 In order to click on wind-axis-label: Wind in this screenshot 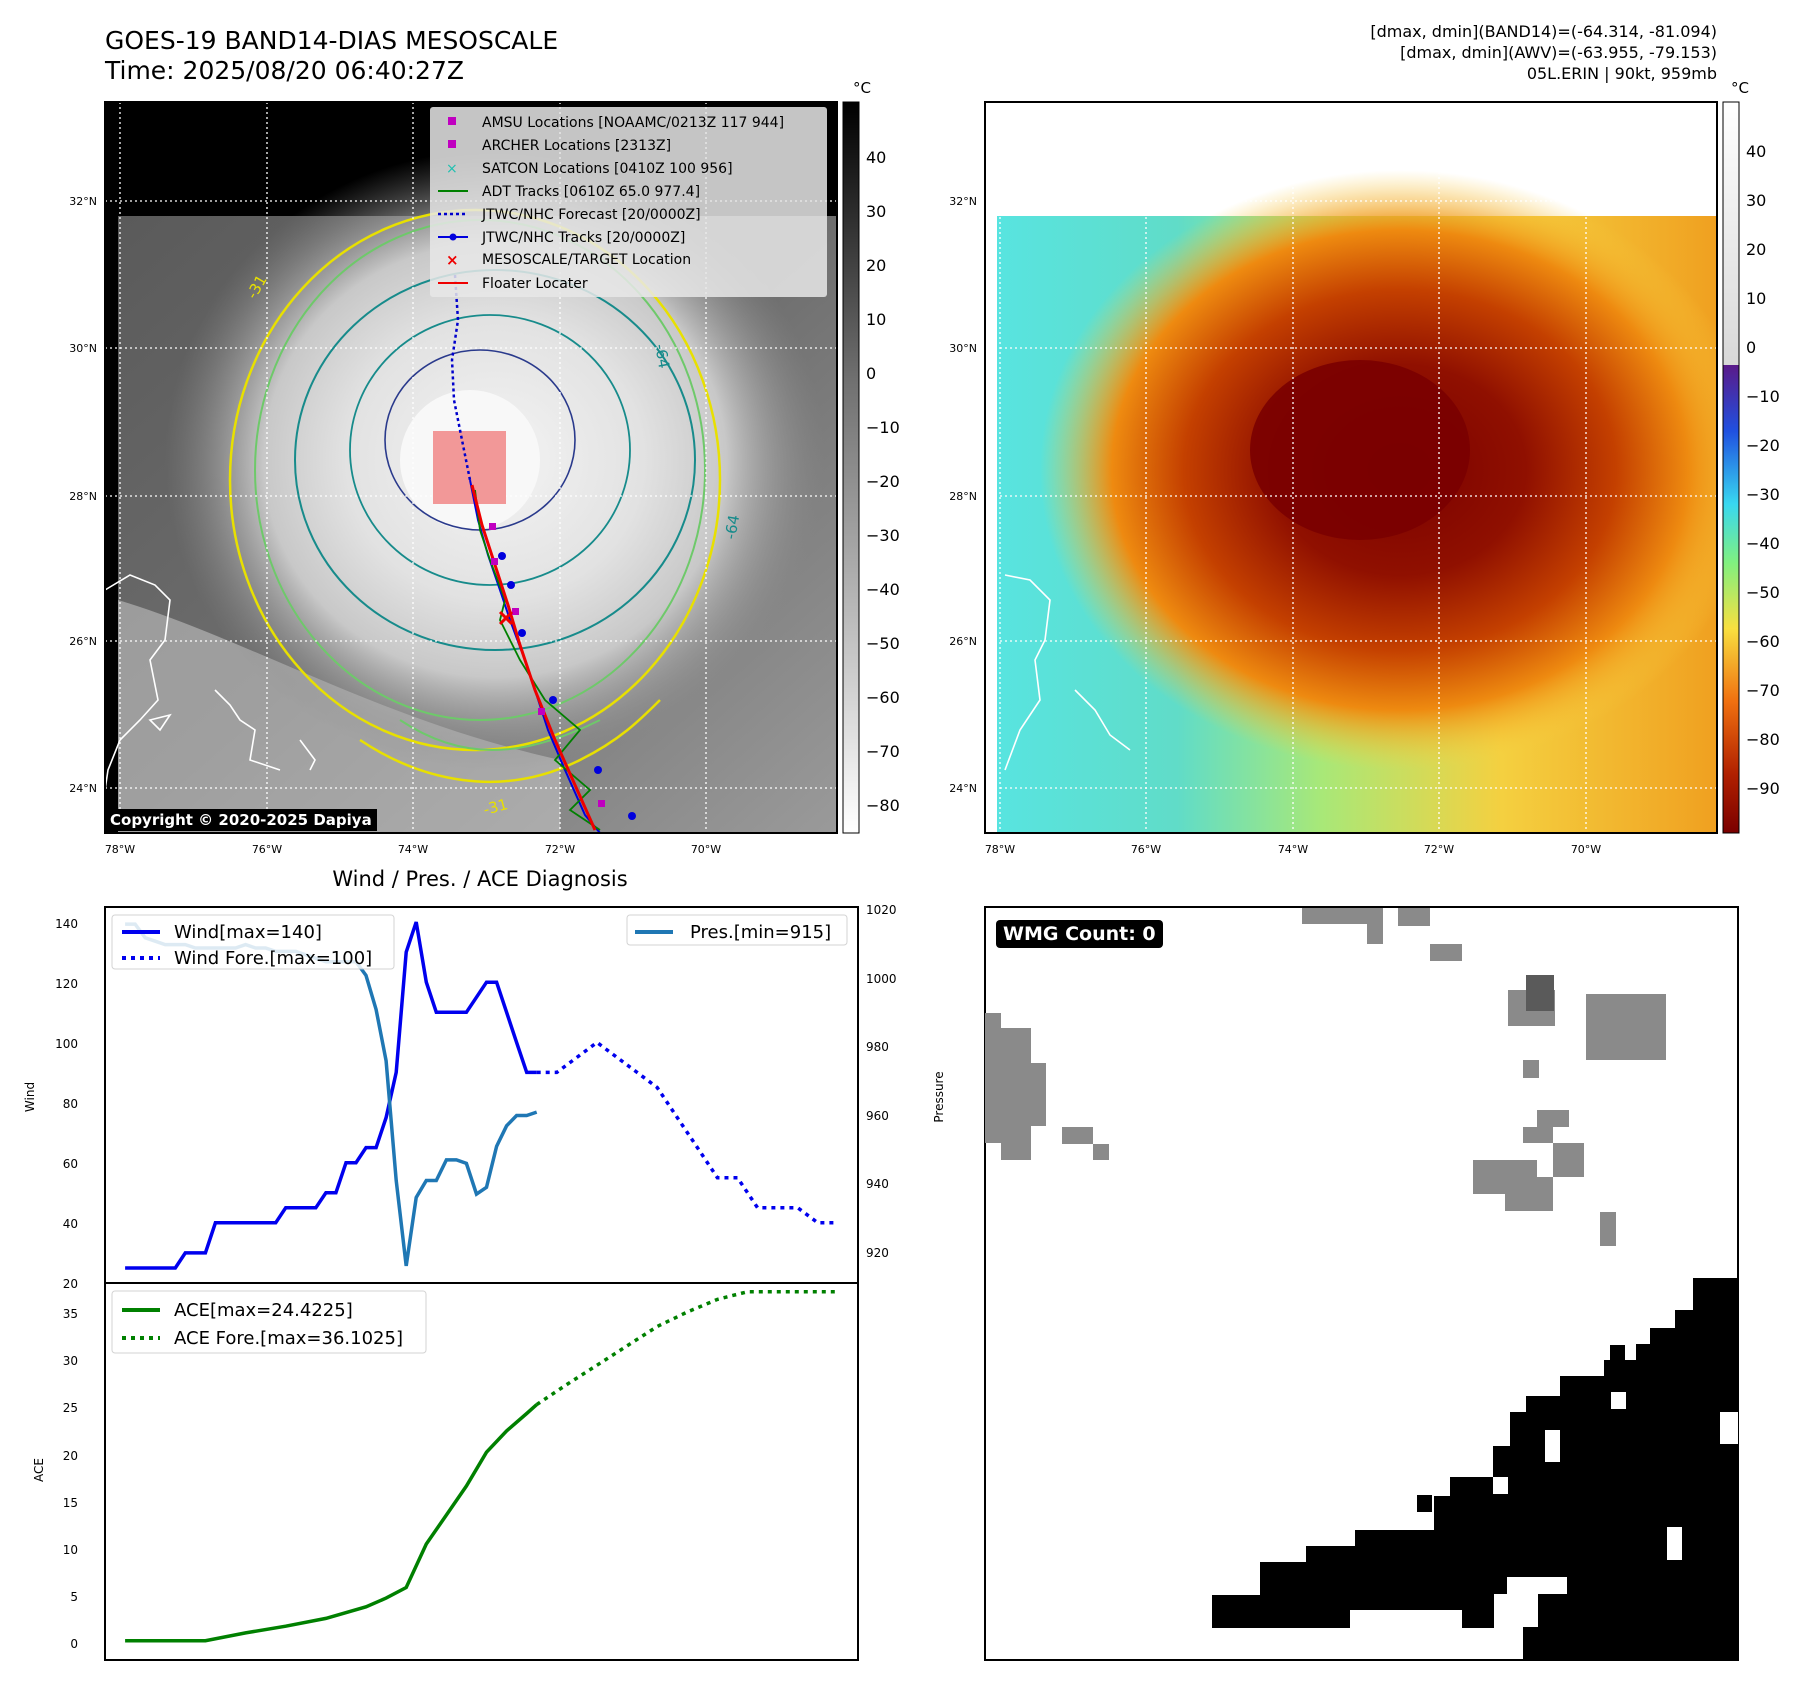, I will do `click(30, 1097)`.